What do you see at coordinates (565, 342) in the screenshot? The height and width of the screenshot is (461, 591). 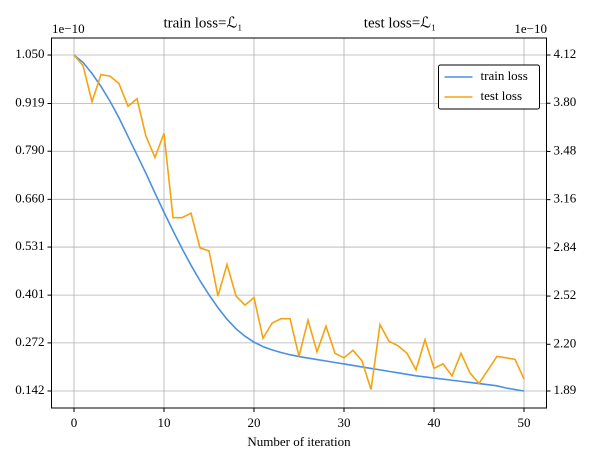 I see `y2-tick-label: 2.20` at bounding box center [565, 342].